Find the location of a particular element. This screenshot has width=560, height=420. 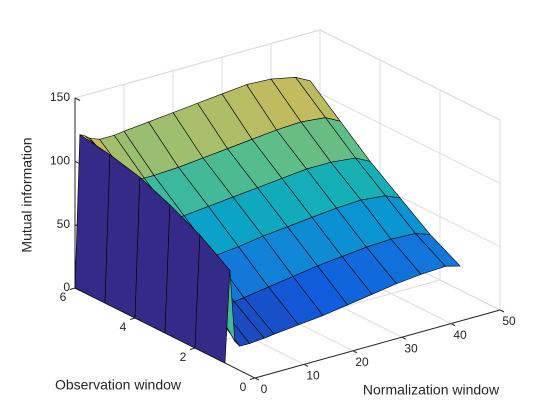

y-tick-label: 0 is located at coordinates (243, 387).